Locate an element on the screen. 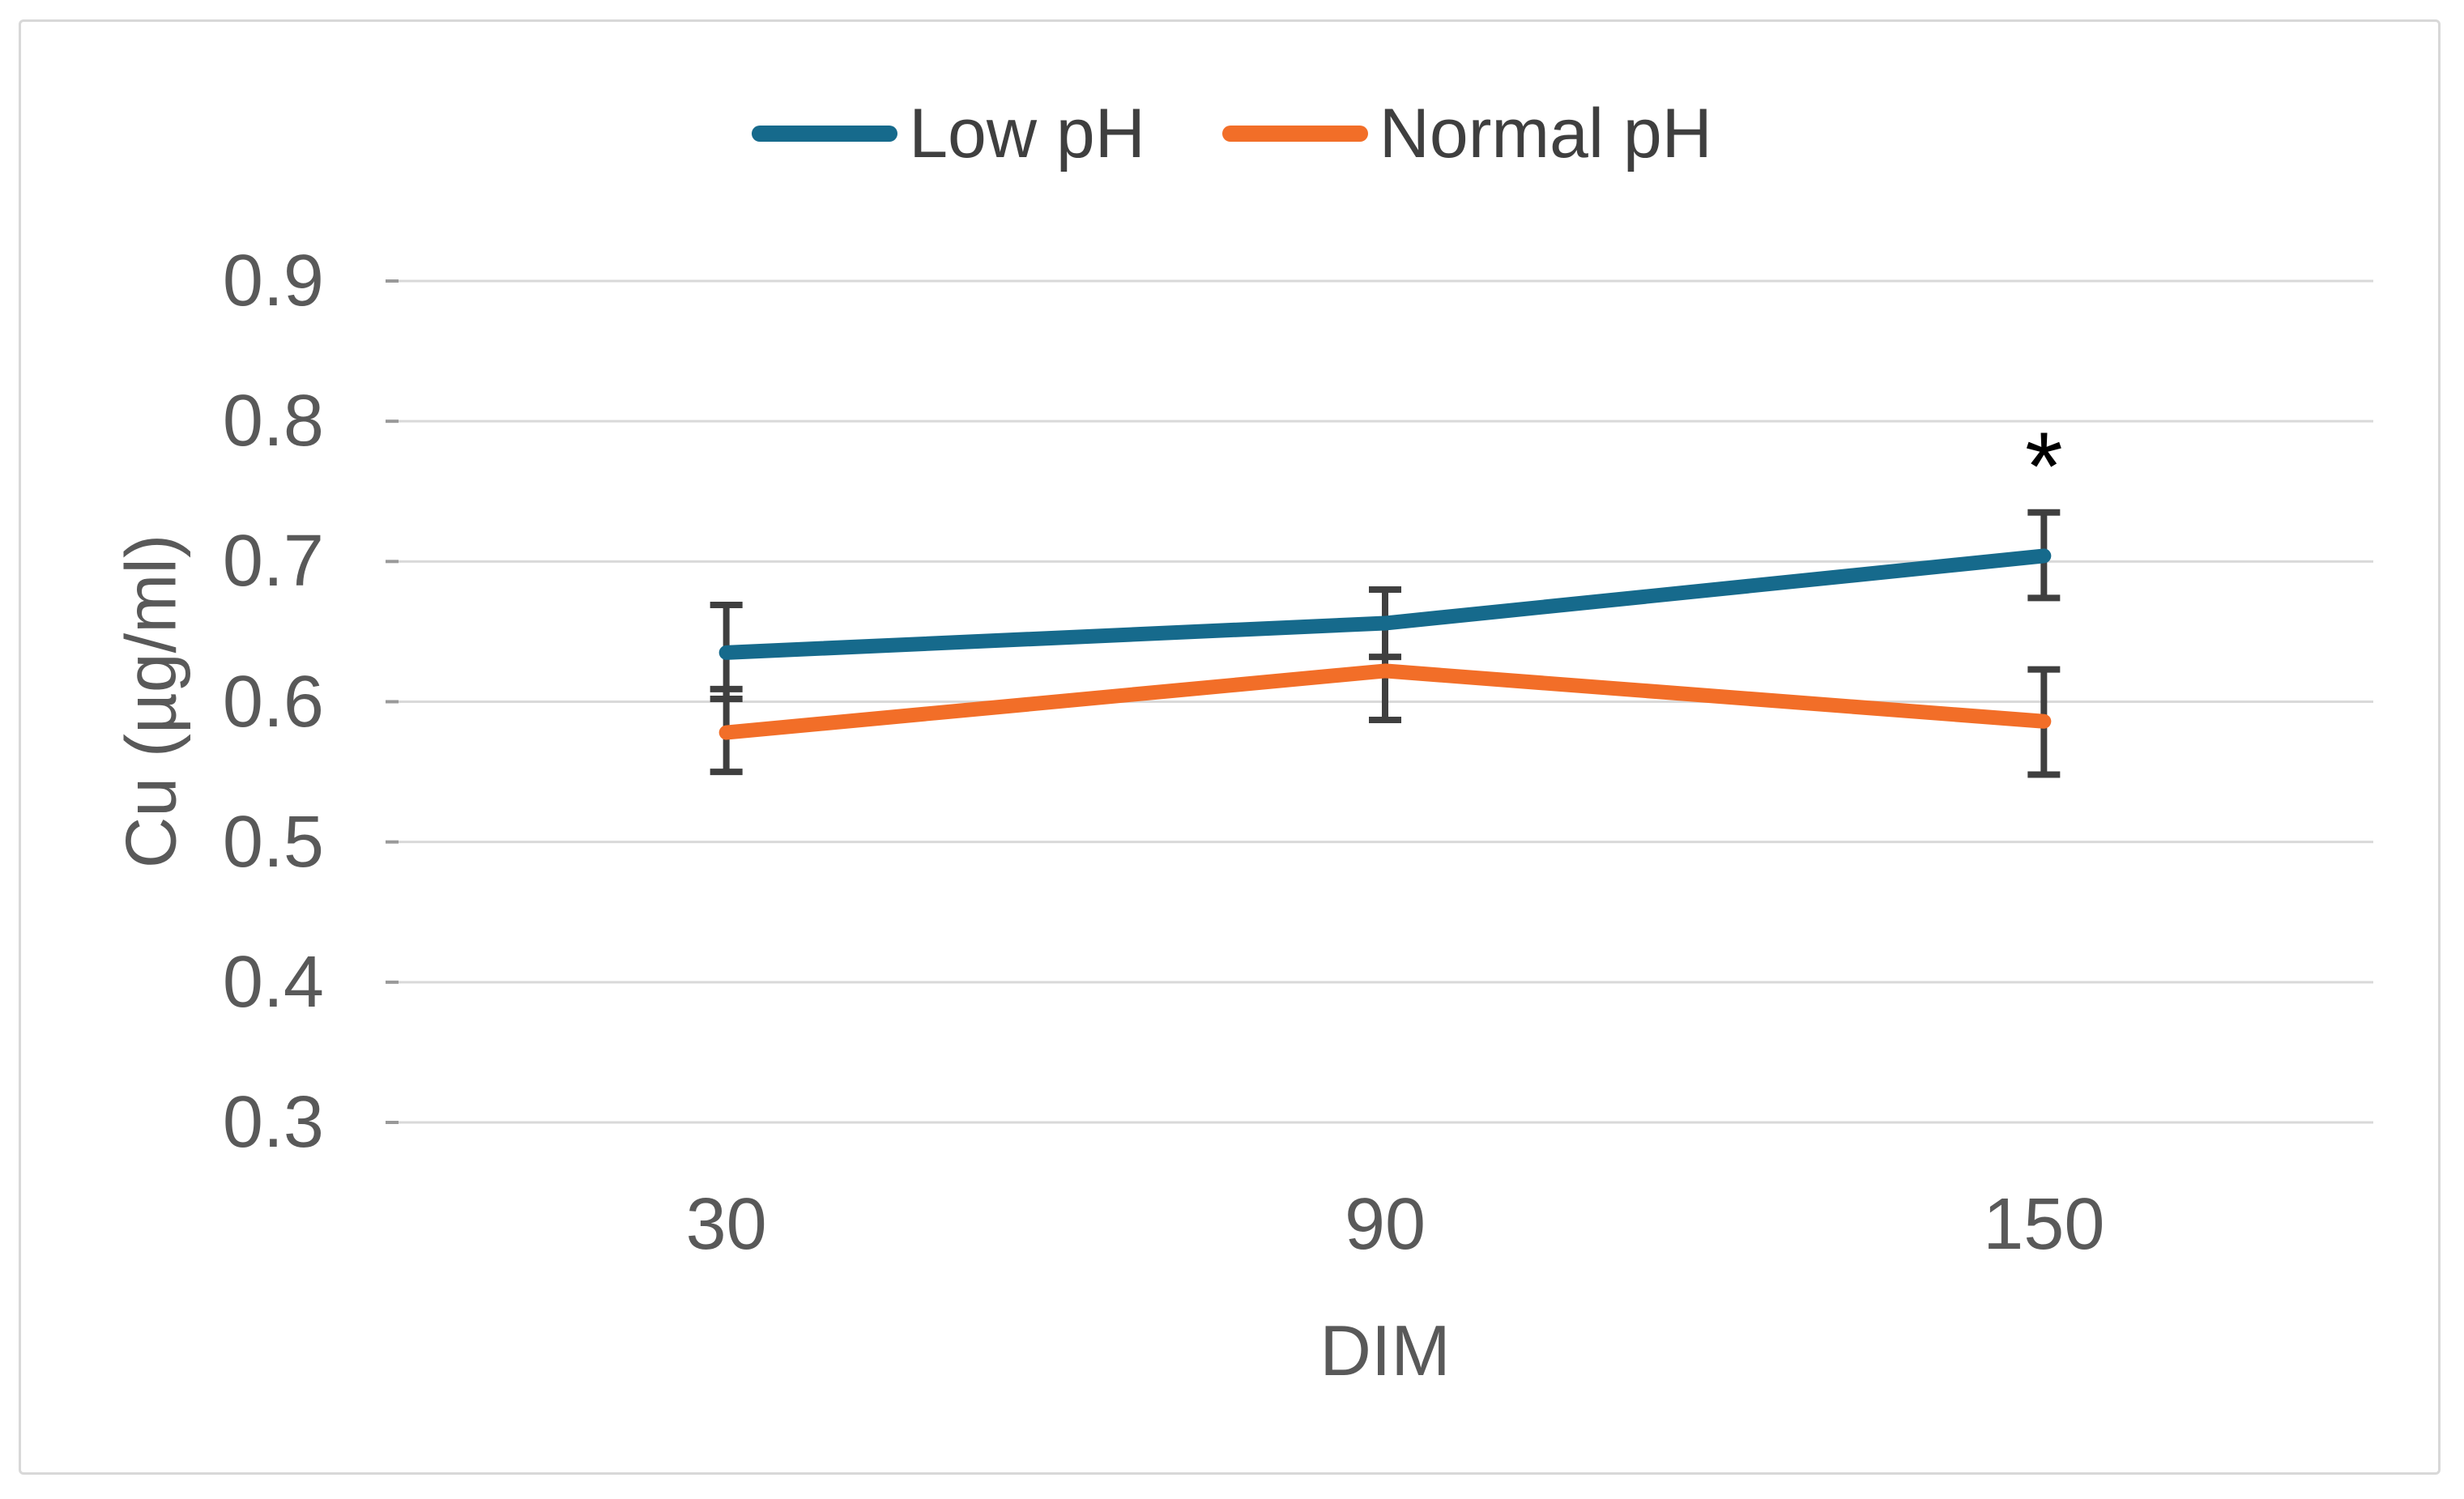 The image size is (2464, 1499). x-axis-tick-label: 150 is located at coordinates (2044, 1224).